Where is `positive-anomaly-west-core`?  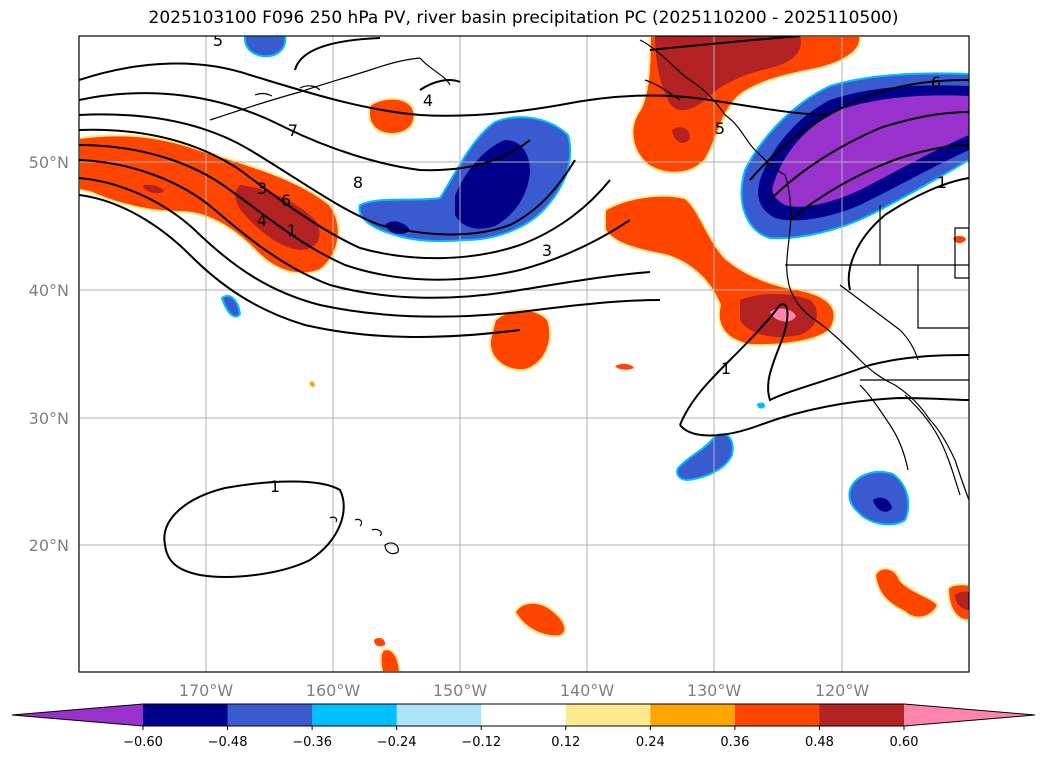 positive-anomaly-west-core is located at coordinates (277, 217).